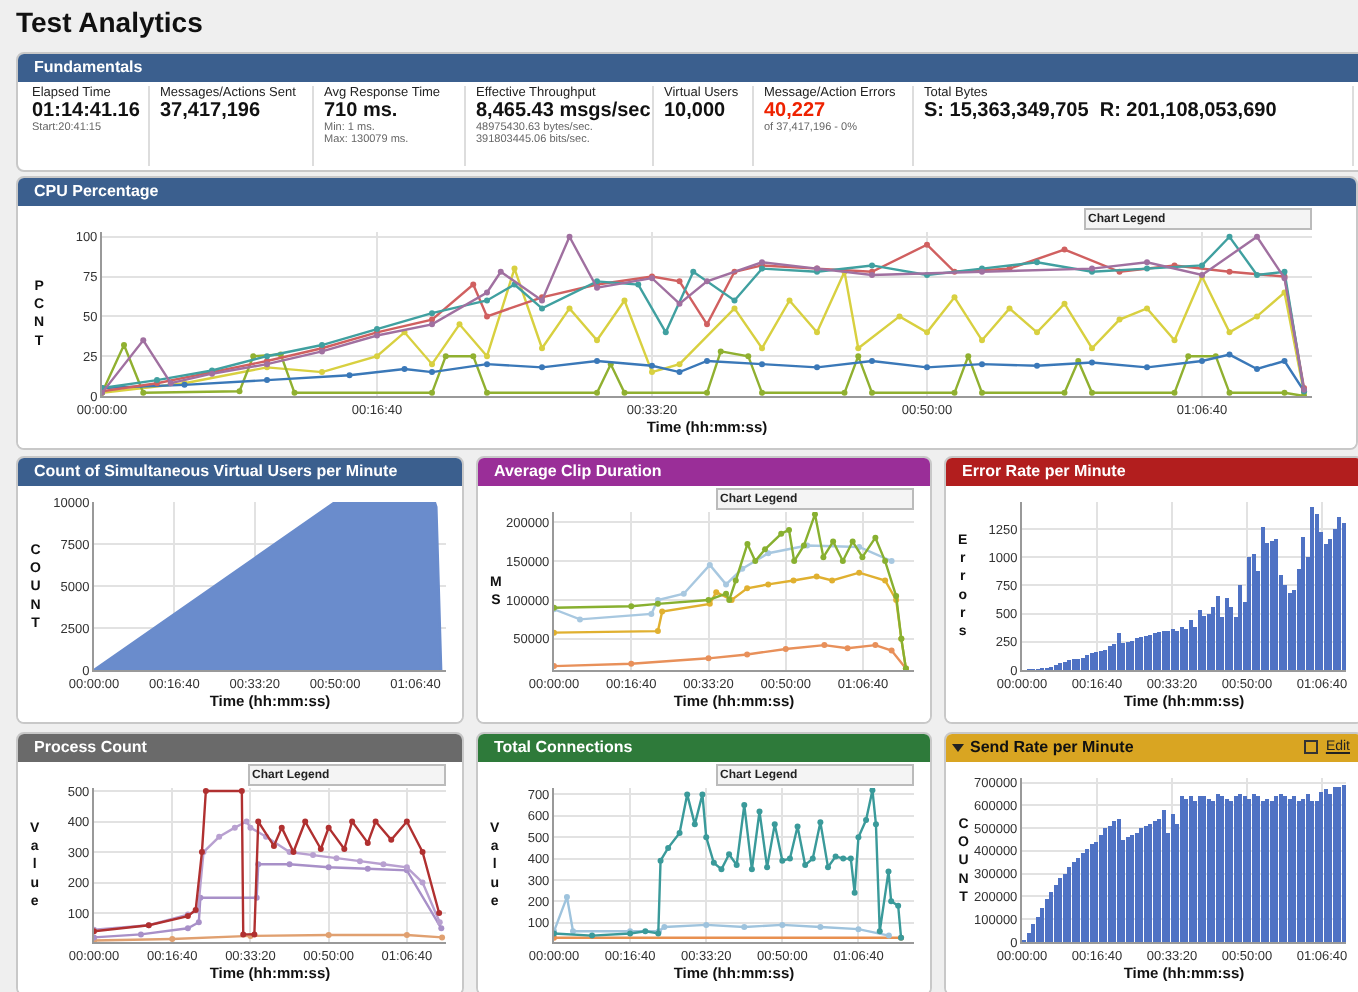  I want to click on chart-title: Count of Simultaneous Virtual Users per Minute, so click(240, 472).